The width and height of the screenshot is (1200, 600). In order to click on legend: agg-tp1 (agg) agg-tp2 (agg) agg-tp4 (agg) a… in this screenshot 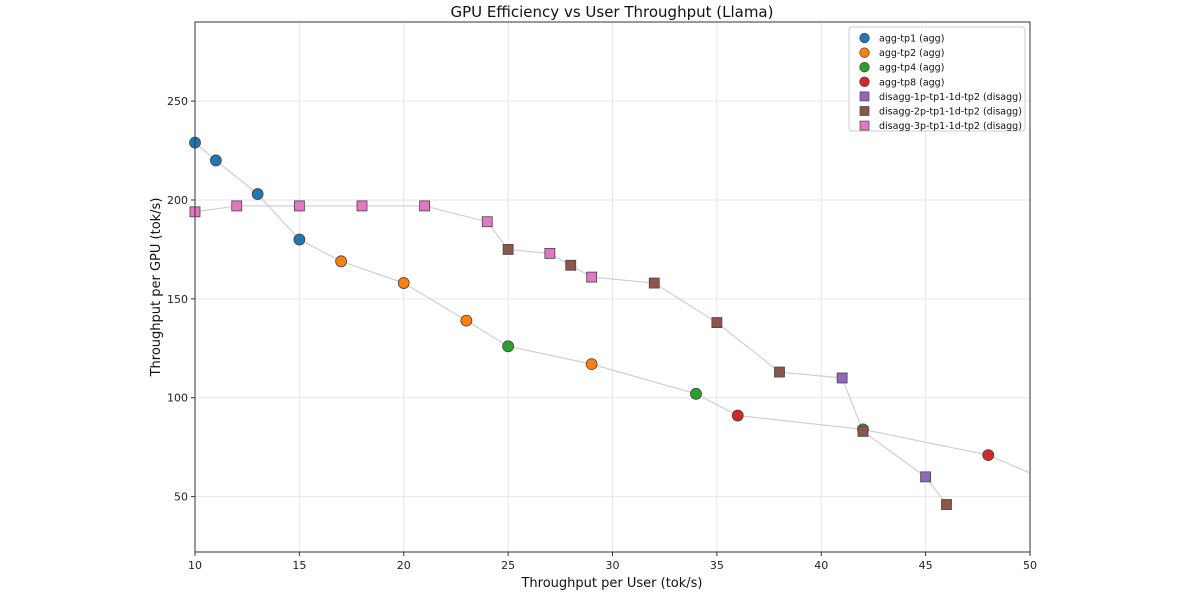, I will do `click(937, 79)`.